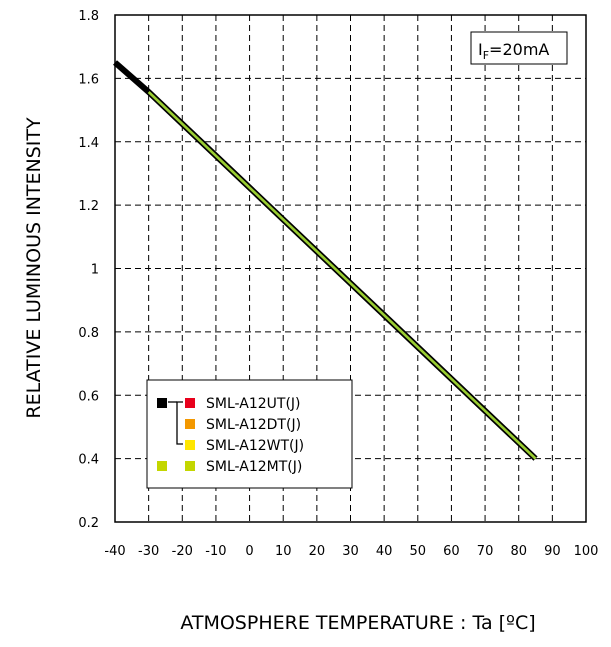 The height and width of the screenshot is (647, 611). Describe the element at coordinates (283, 551) in the screenshot. I see `x-tick-label: 10` at that location.